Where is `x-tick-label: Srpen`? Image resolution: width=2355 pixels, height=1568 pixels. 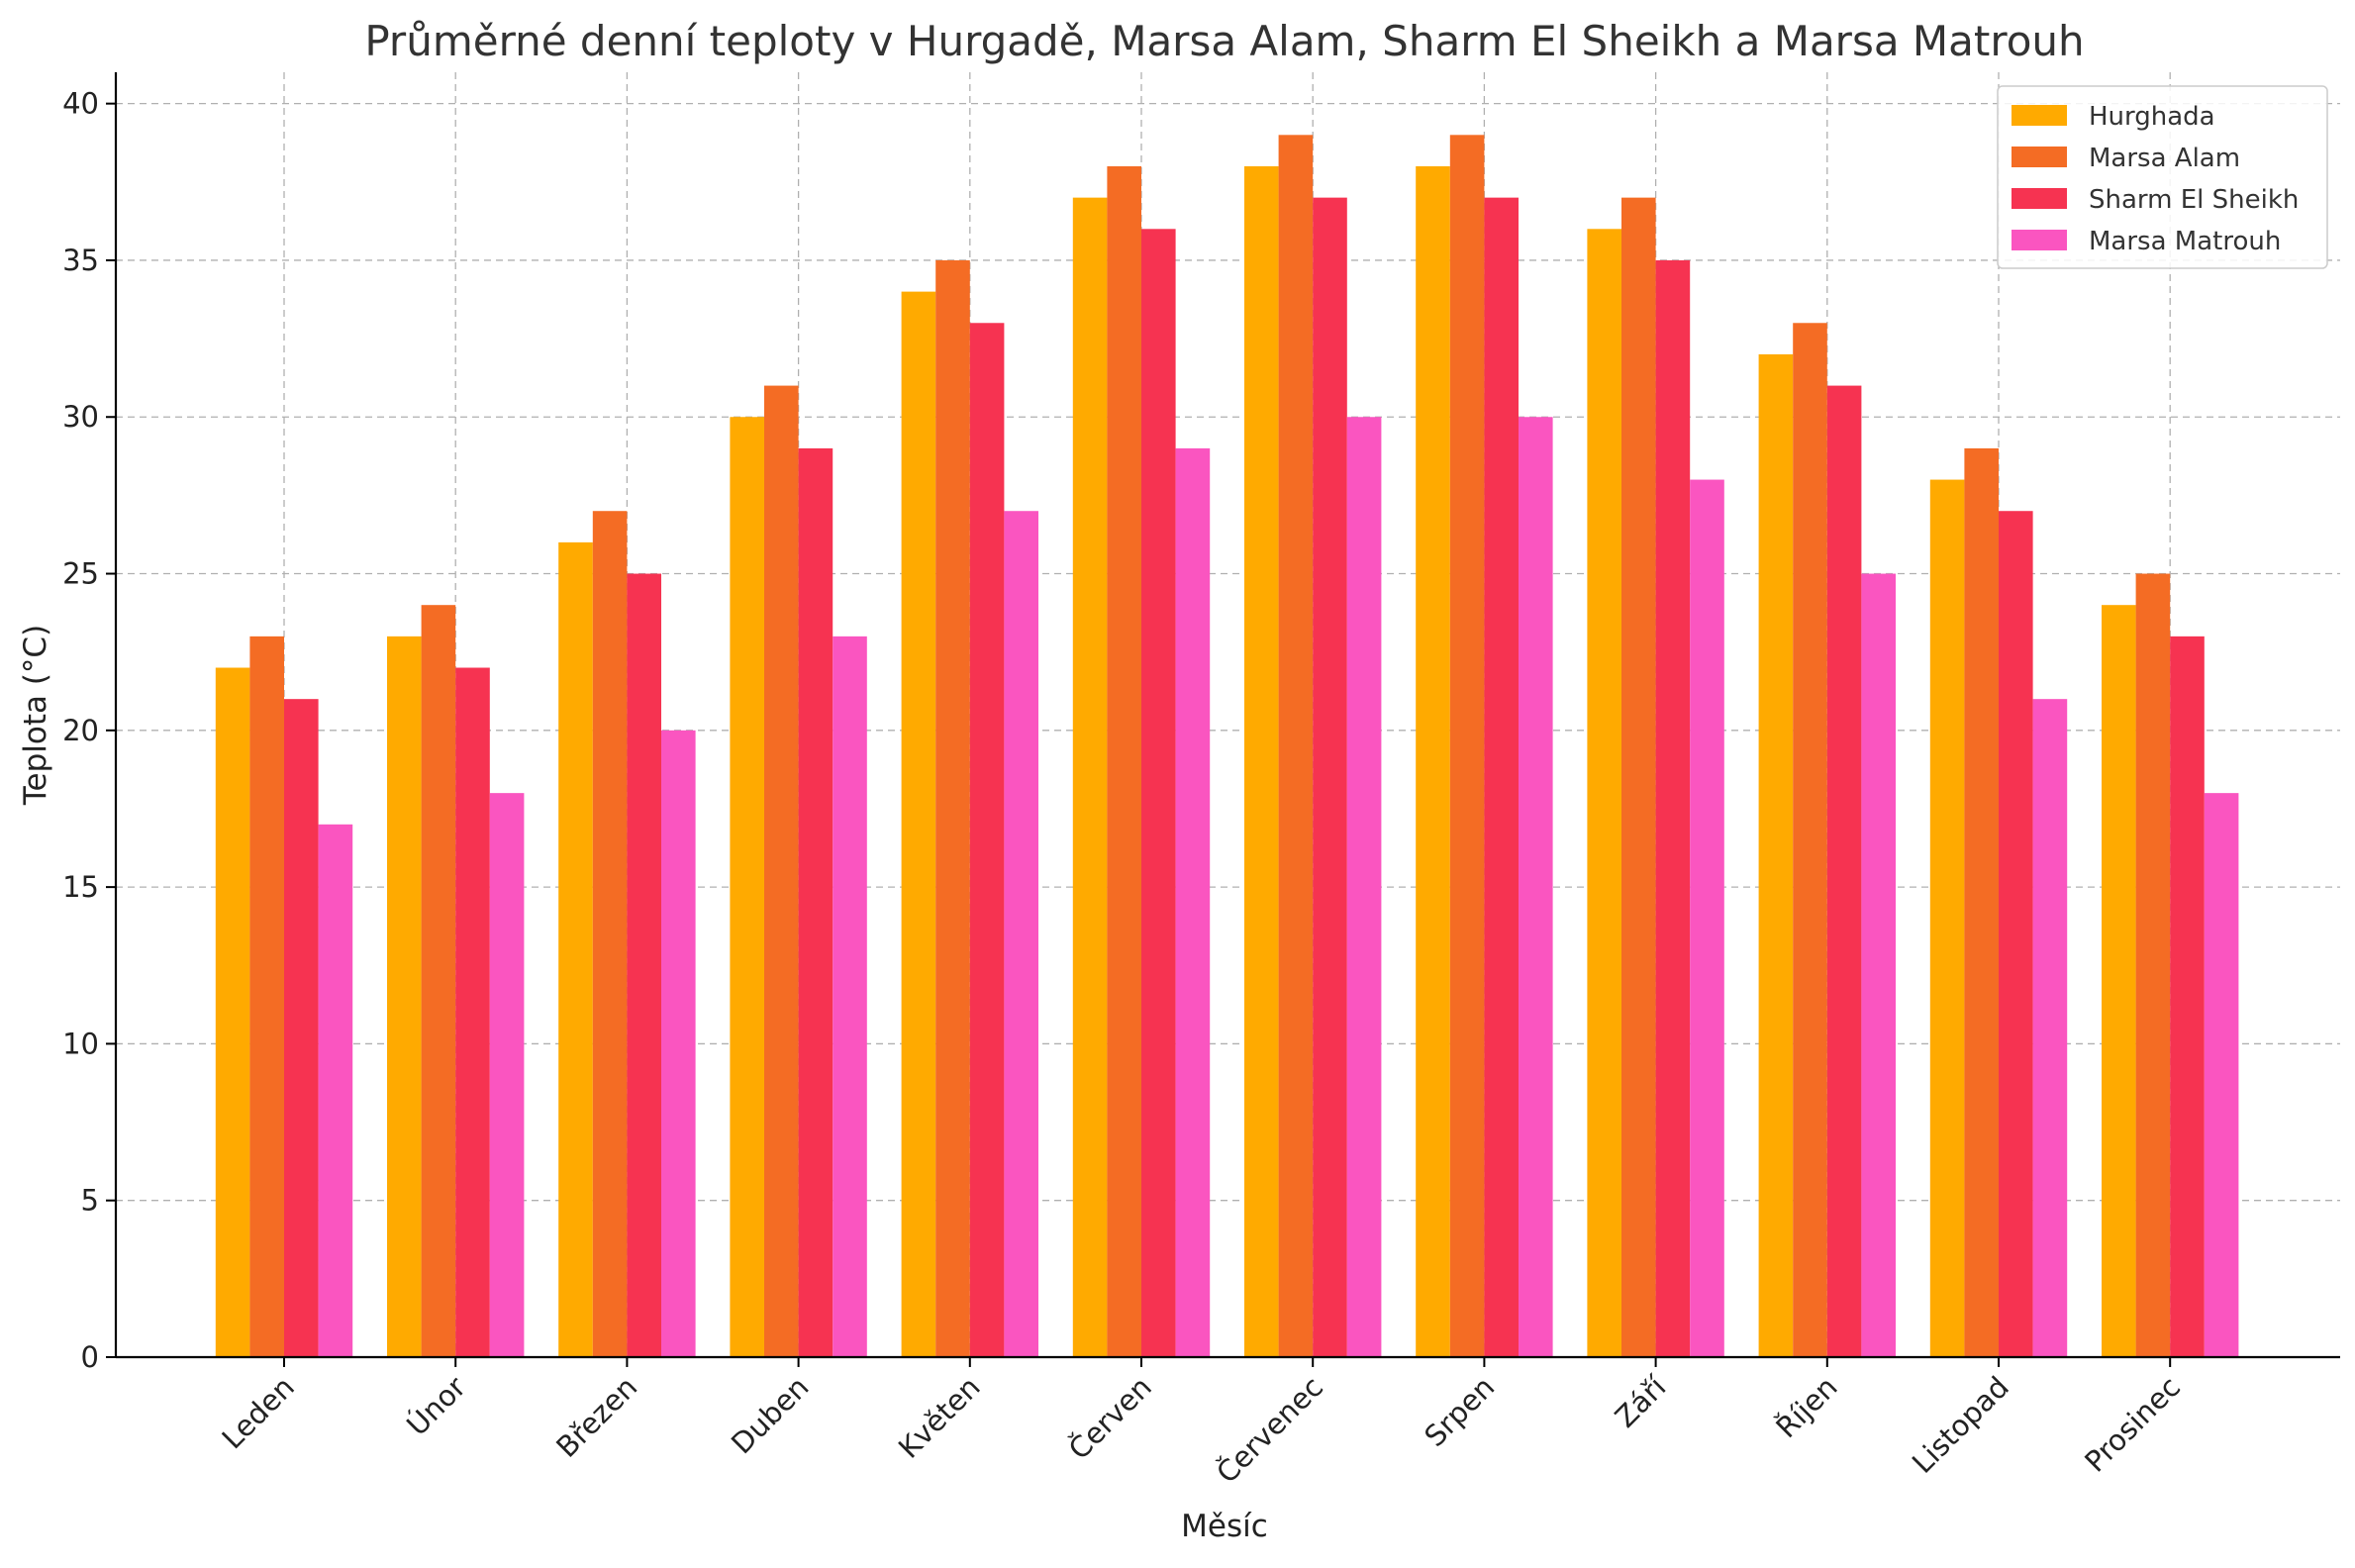
x-tick-label: Srpen is located at coordinates (1459, 1411).